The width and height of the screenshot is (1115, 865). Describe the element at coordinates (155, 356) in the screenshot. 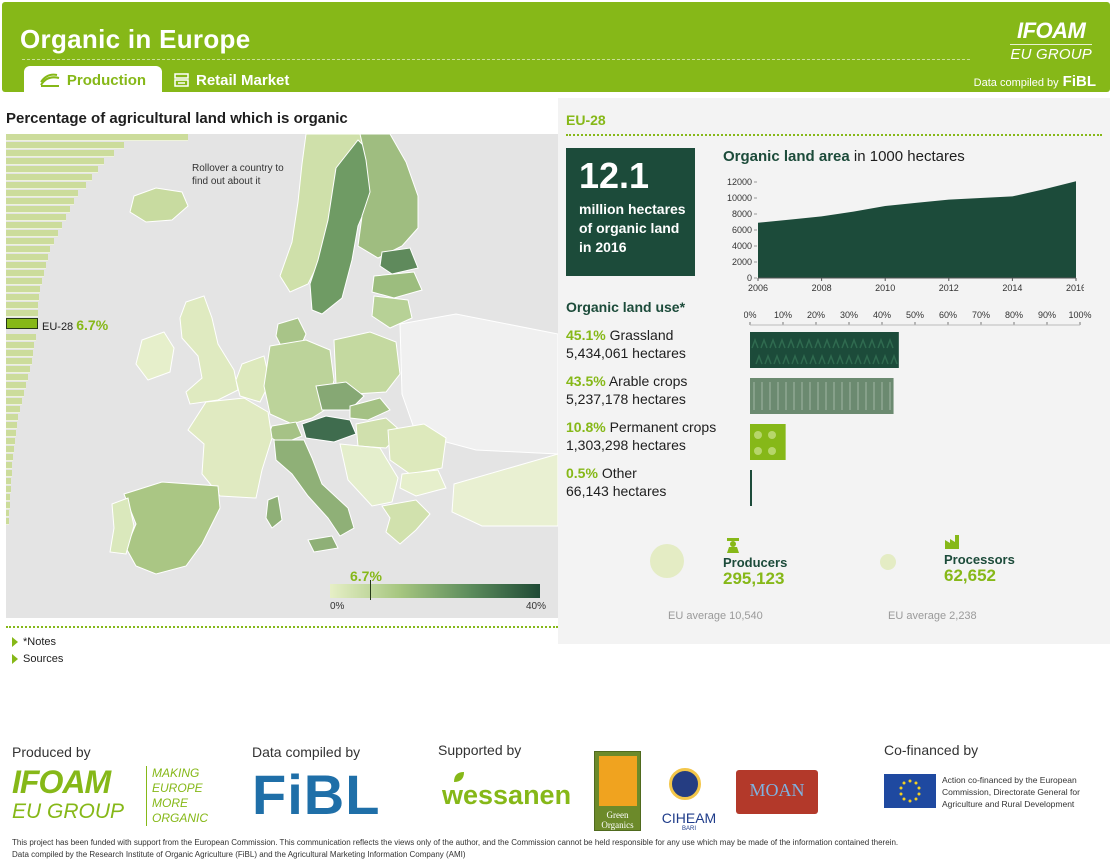

I see `map-country-ireland` at that location.